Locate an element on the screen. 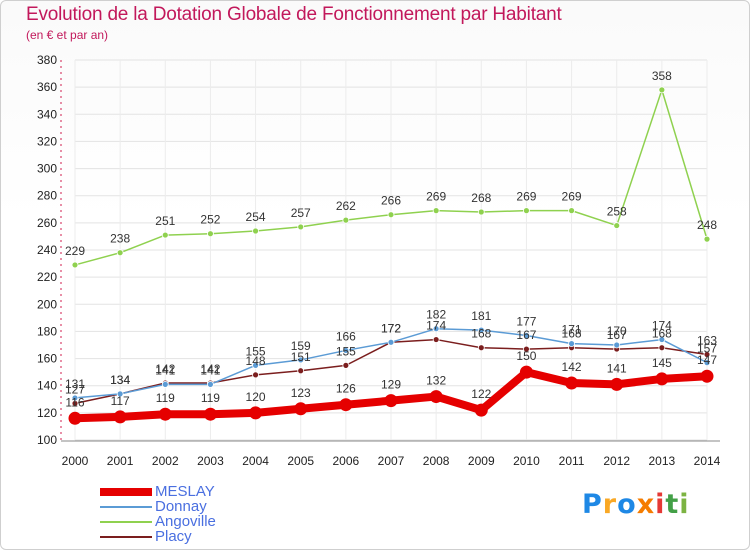 Image resolution: width=750 pixels, height=550 pixels. logo-letter: t is located at coordinates (672, 504).